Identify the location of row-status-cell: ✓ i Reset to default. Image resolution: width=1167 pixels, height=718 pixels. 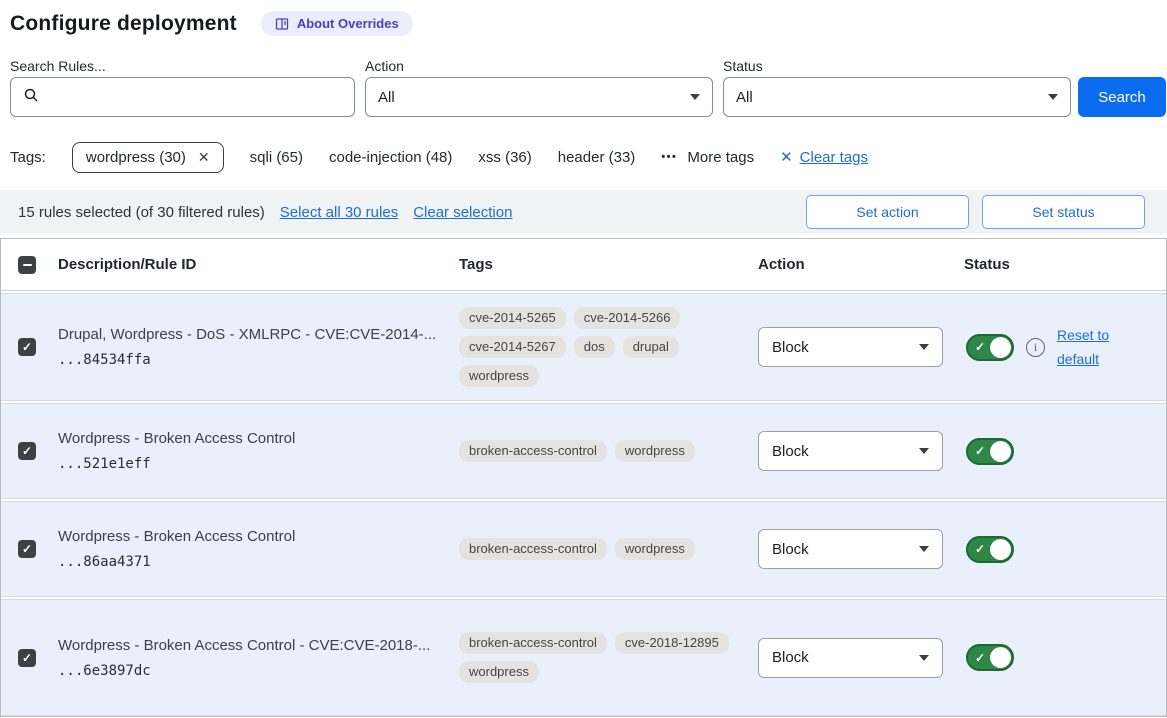
(1065, 347).